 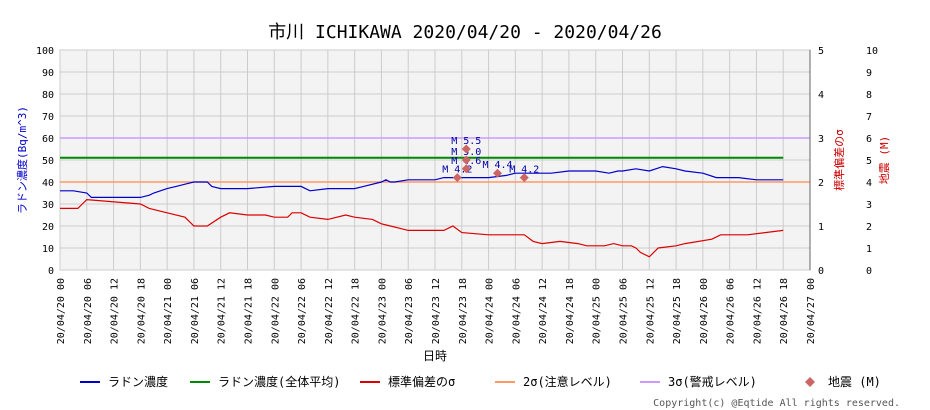 I want to click on left-axis-ticks: 0 10 20 30 40 50 60 70 80 90 100, so click(x=45, y=161).